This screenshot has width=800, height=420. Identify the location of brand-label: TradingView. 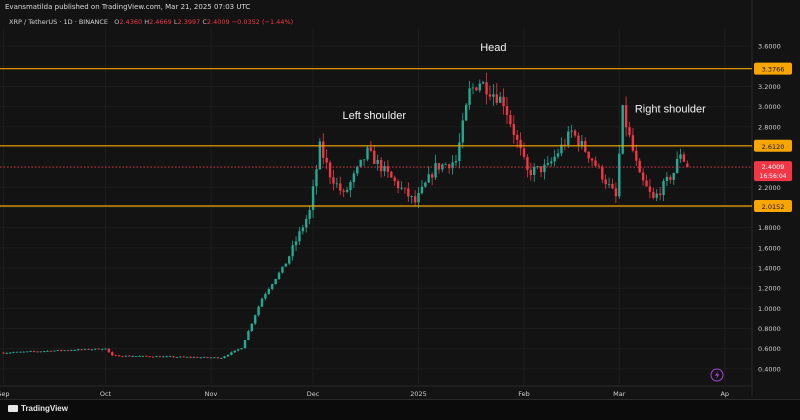
(44, 408).